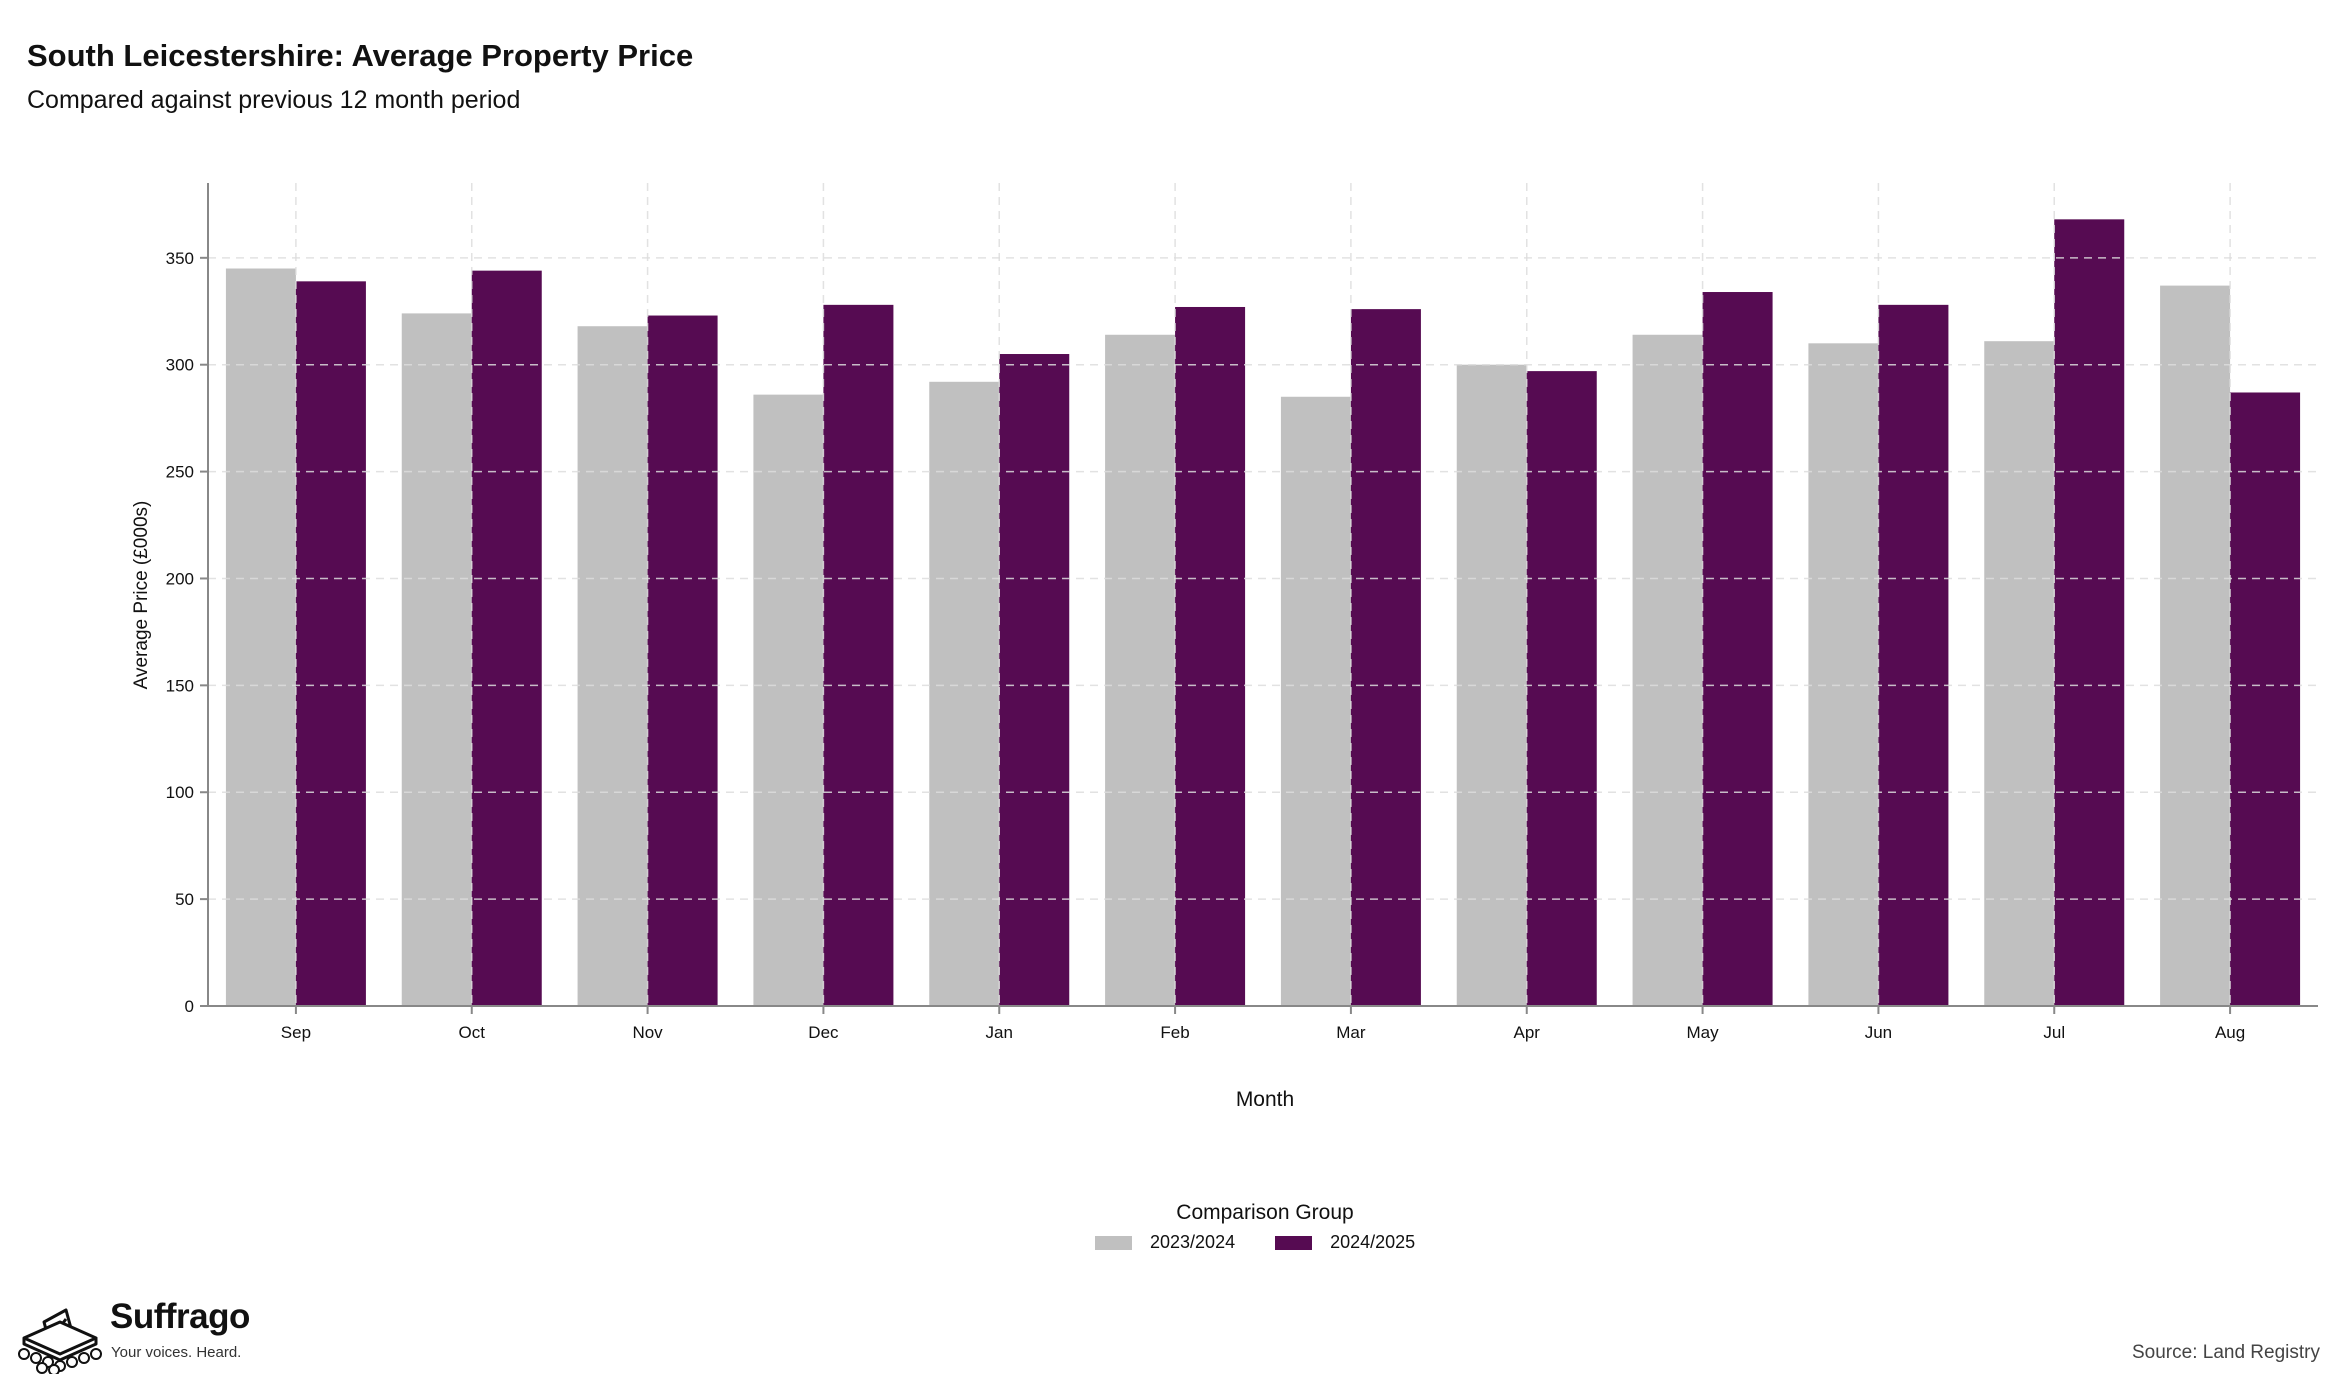  I want to click on y-tick-label: 250, so click(180, 472).